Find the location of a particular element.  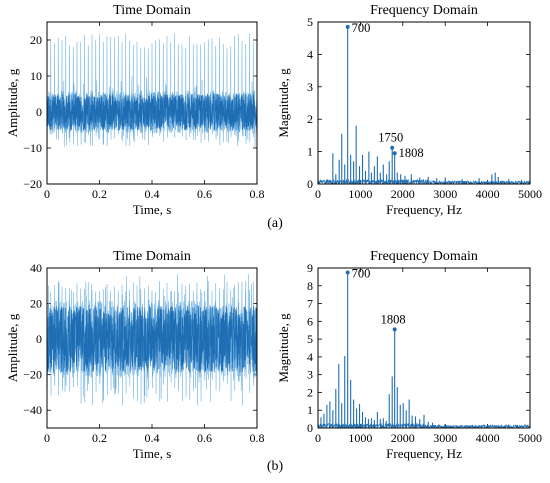

peak-label: 1750 is located at coordinates (390, 138).